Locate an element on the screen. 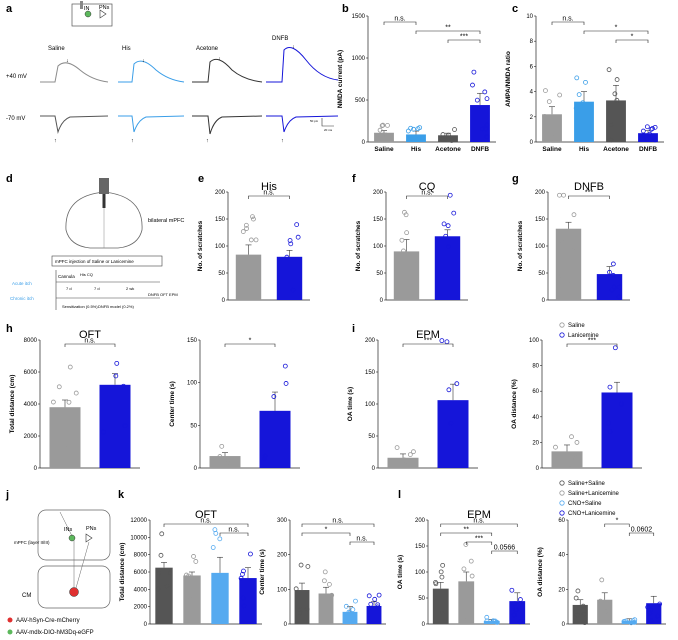  bar-saline is located at coordinates (567, 459).